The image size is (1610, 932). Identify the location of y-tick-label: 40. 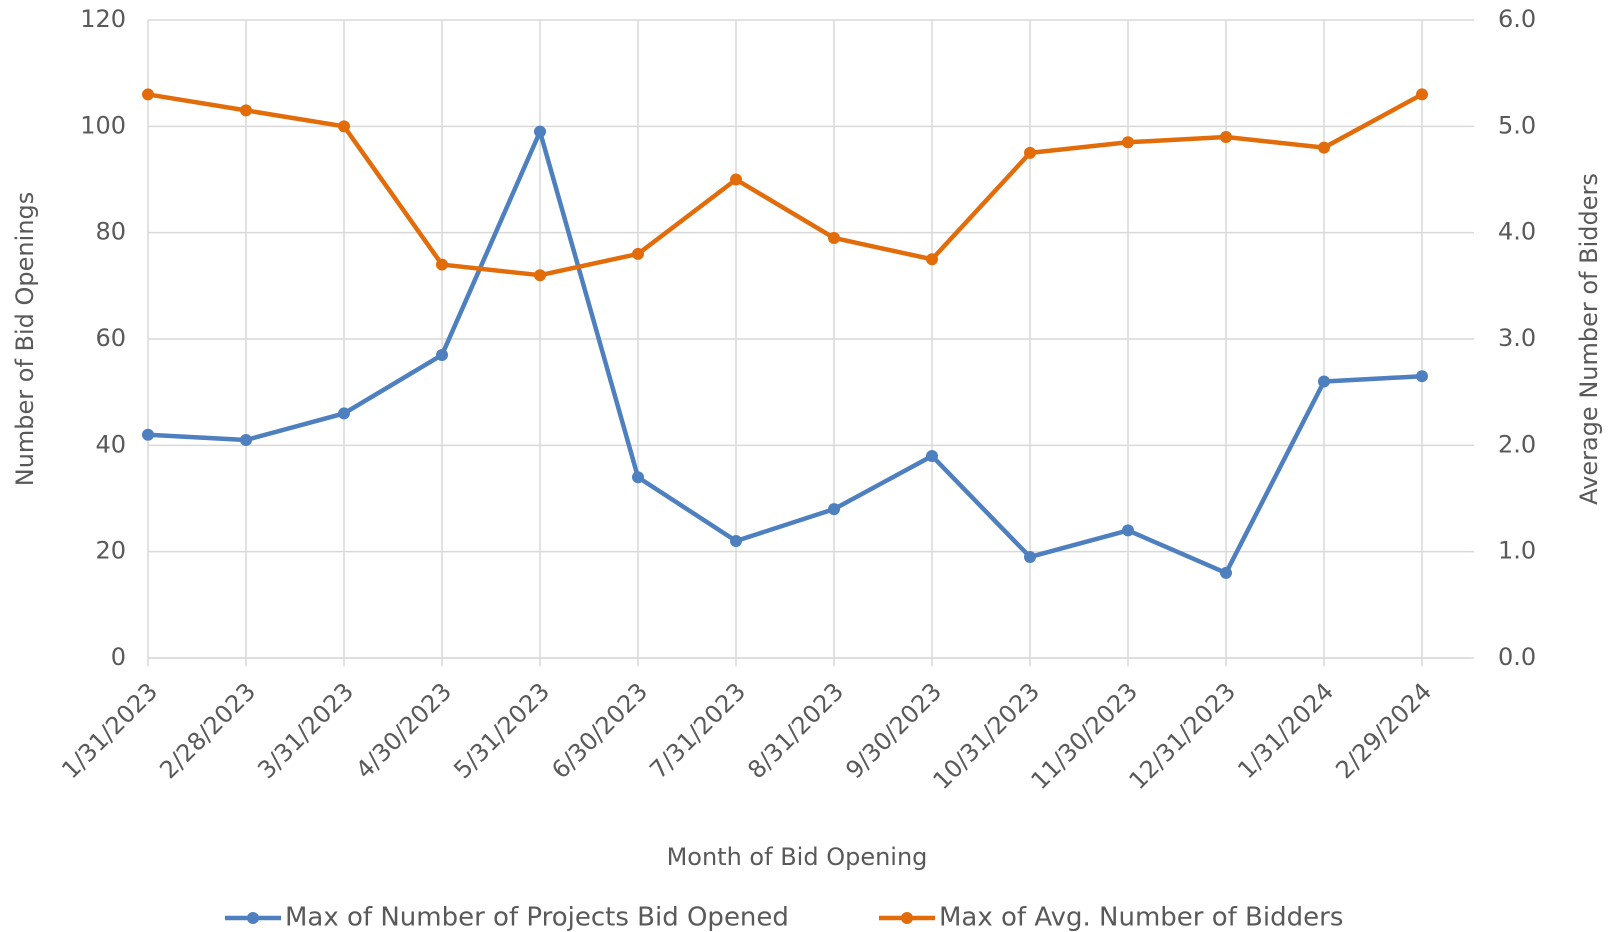
(110, 444).